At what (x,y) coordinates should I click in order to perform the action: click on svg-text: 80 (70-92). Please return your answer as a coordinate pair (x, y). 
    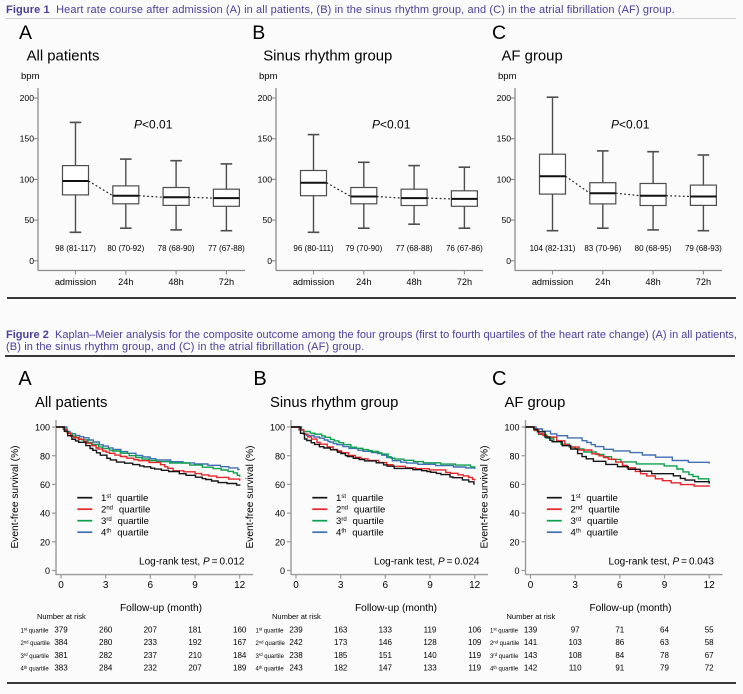
    Looking at the image, I should click on (125, 248).